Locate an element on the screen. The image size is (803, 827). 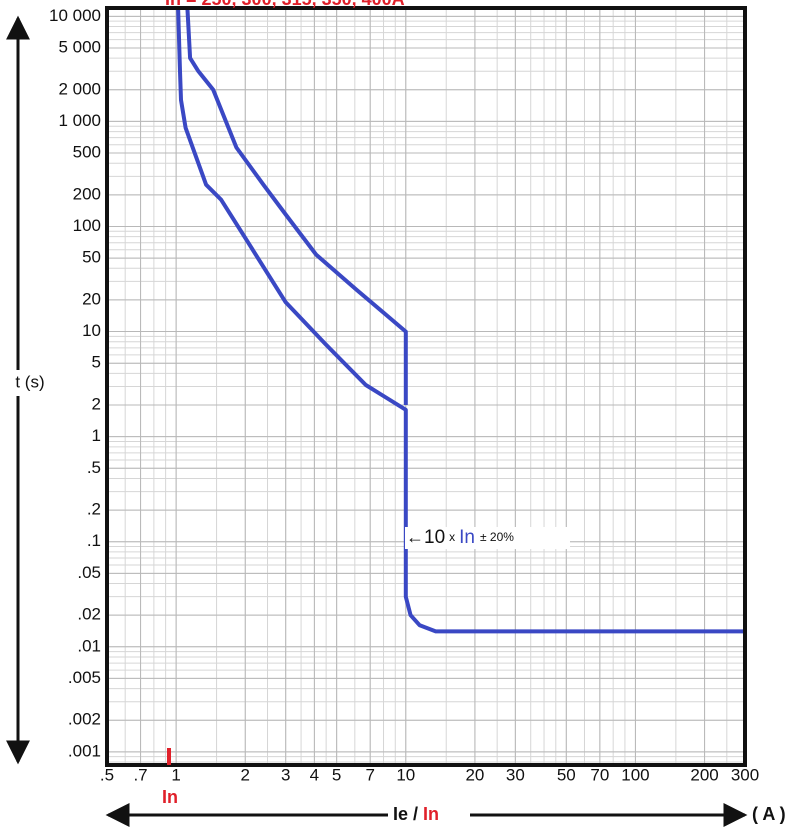
x-tick-label: .5 is located at coordinates (107, 774).